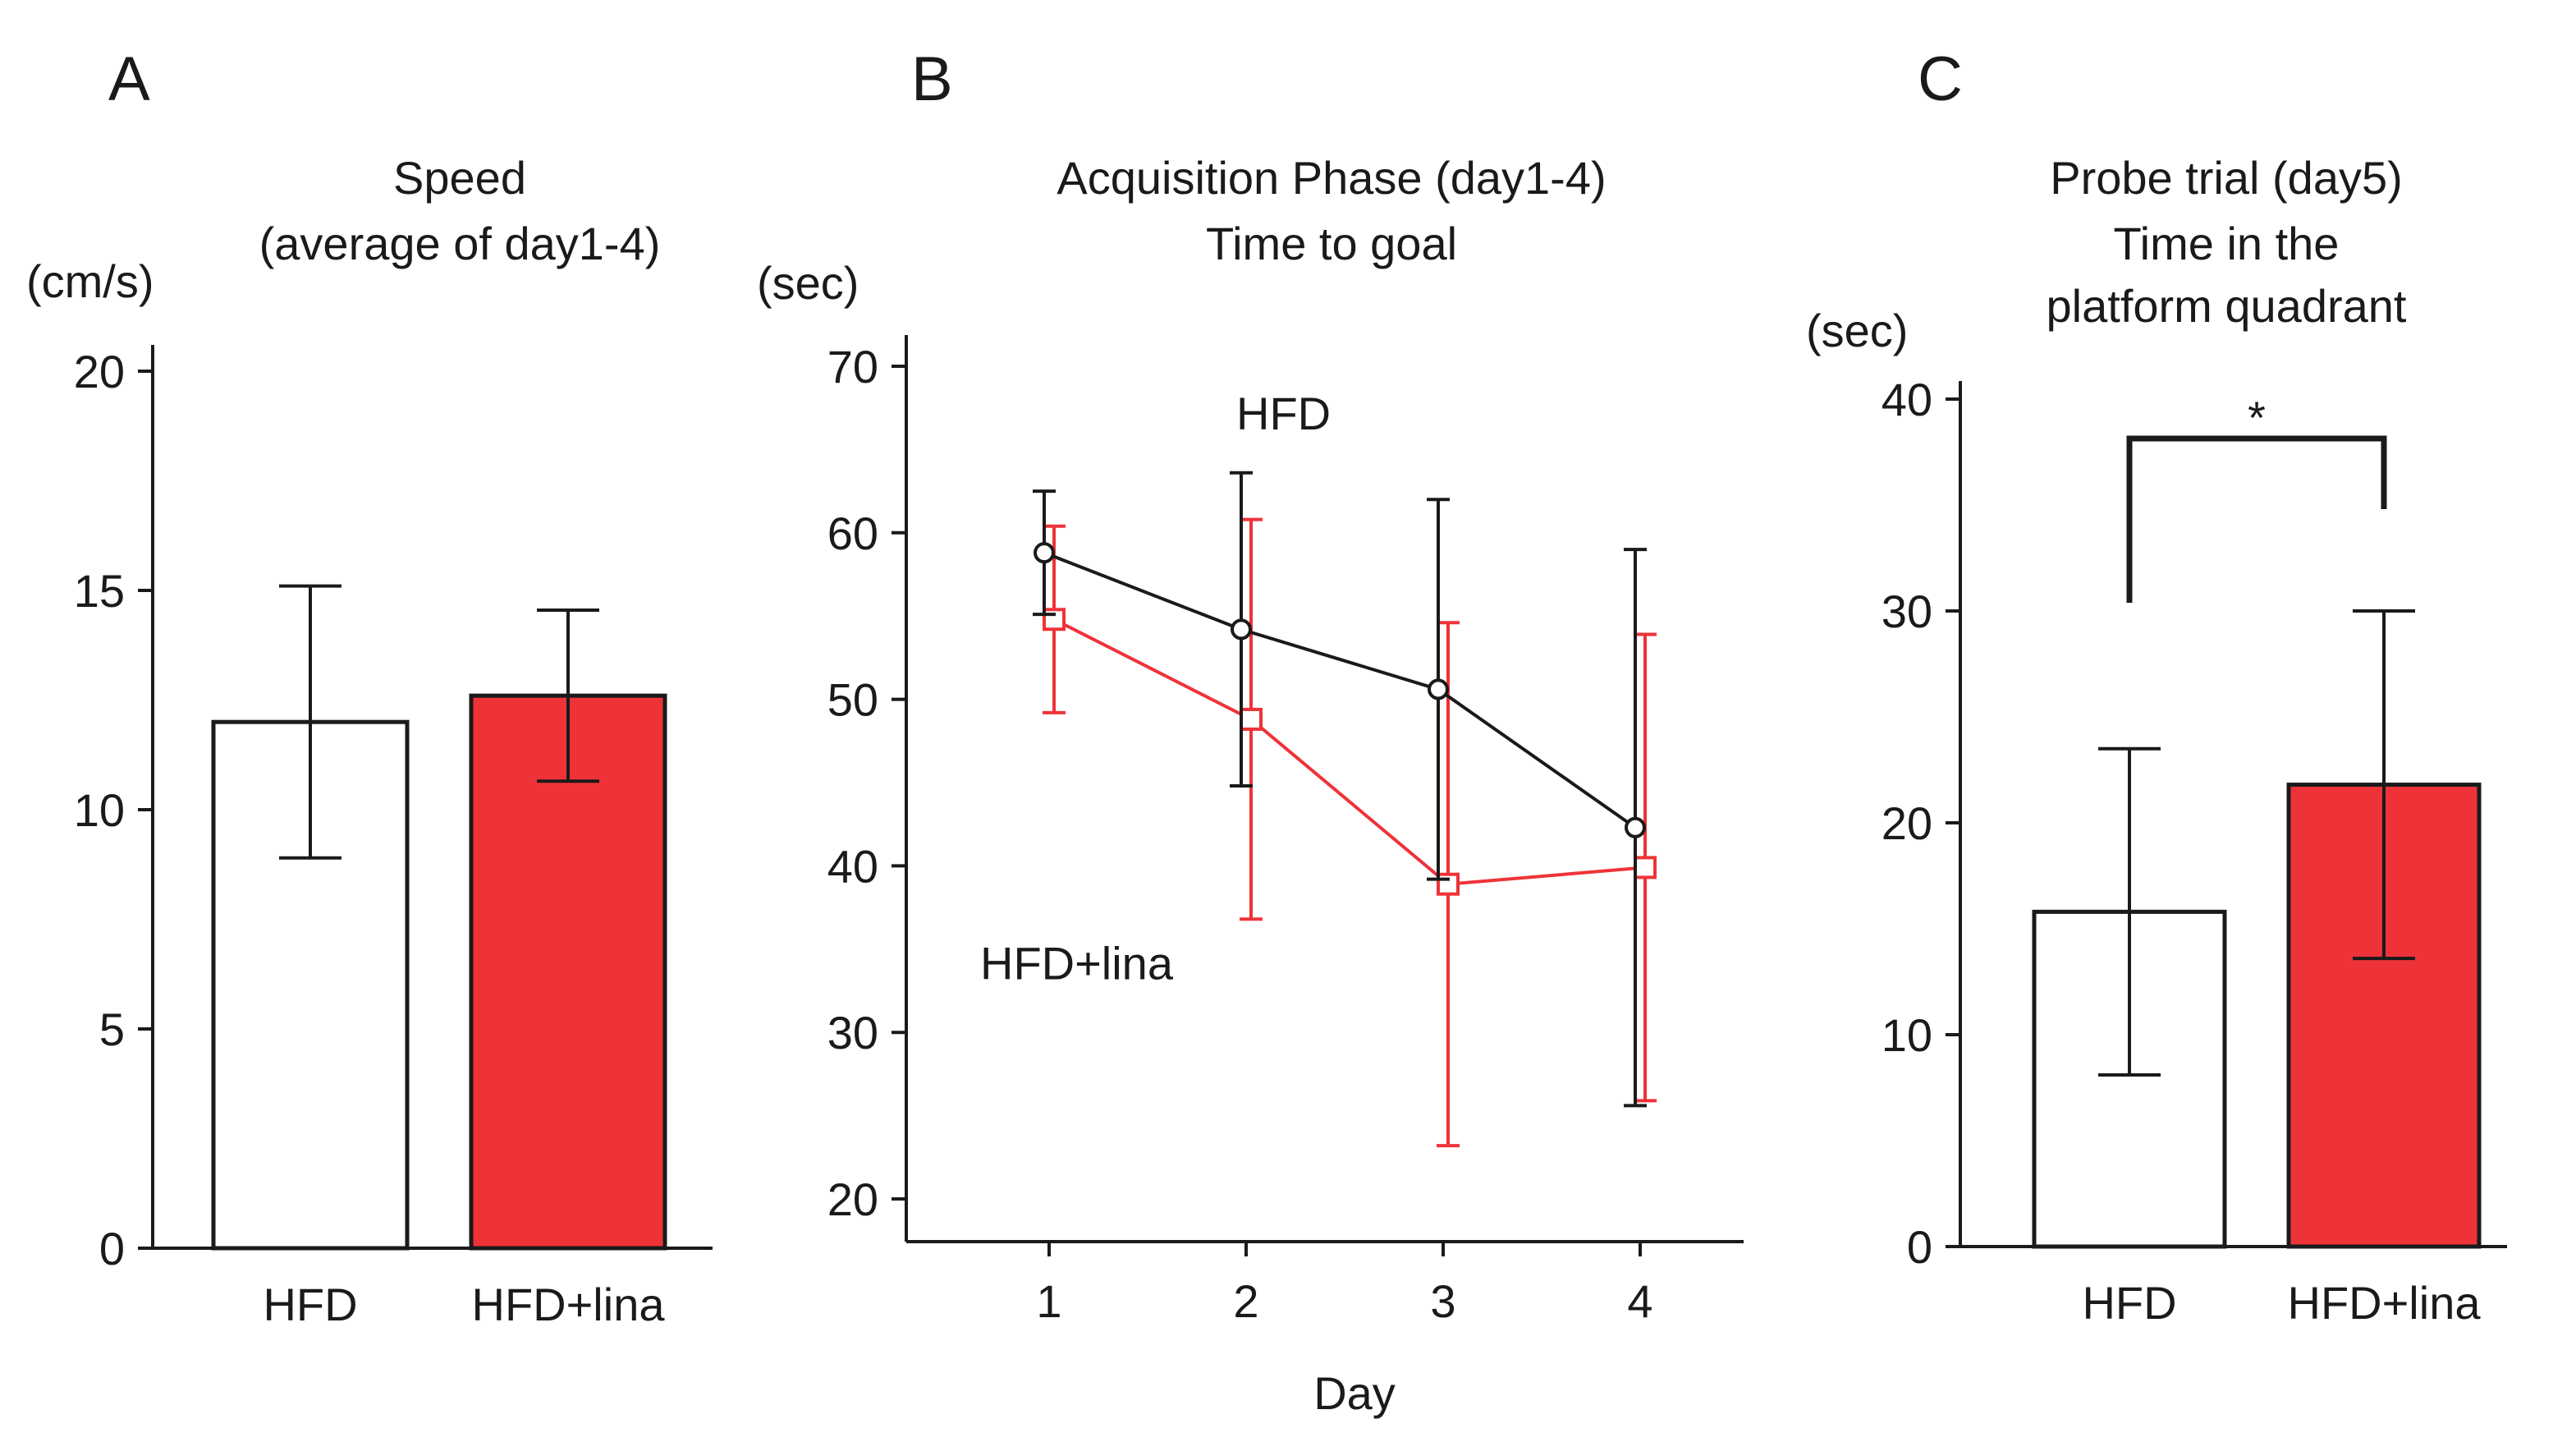  I want to click on panel-c-y-tick-label-1: 10, so click(1907, 1035).